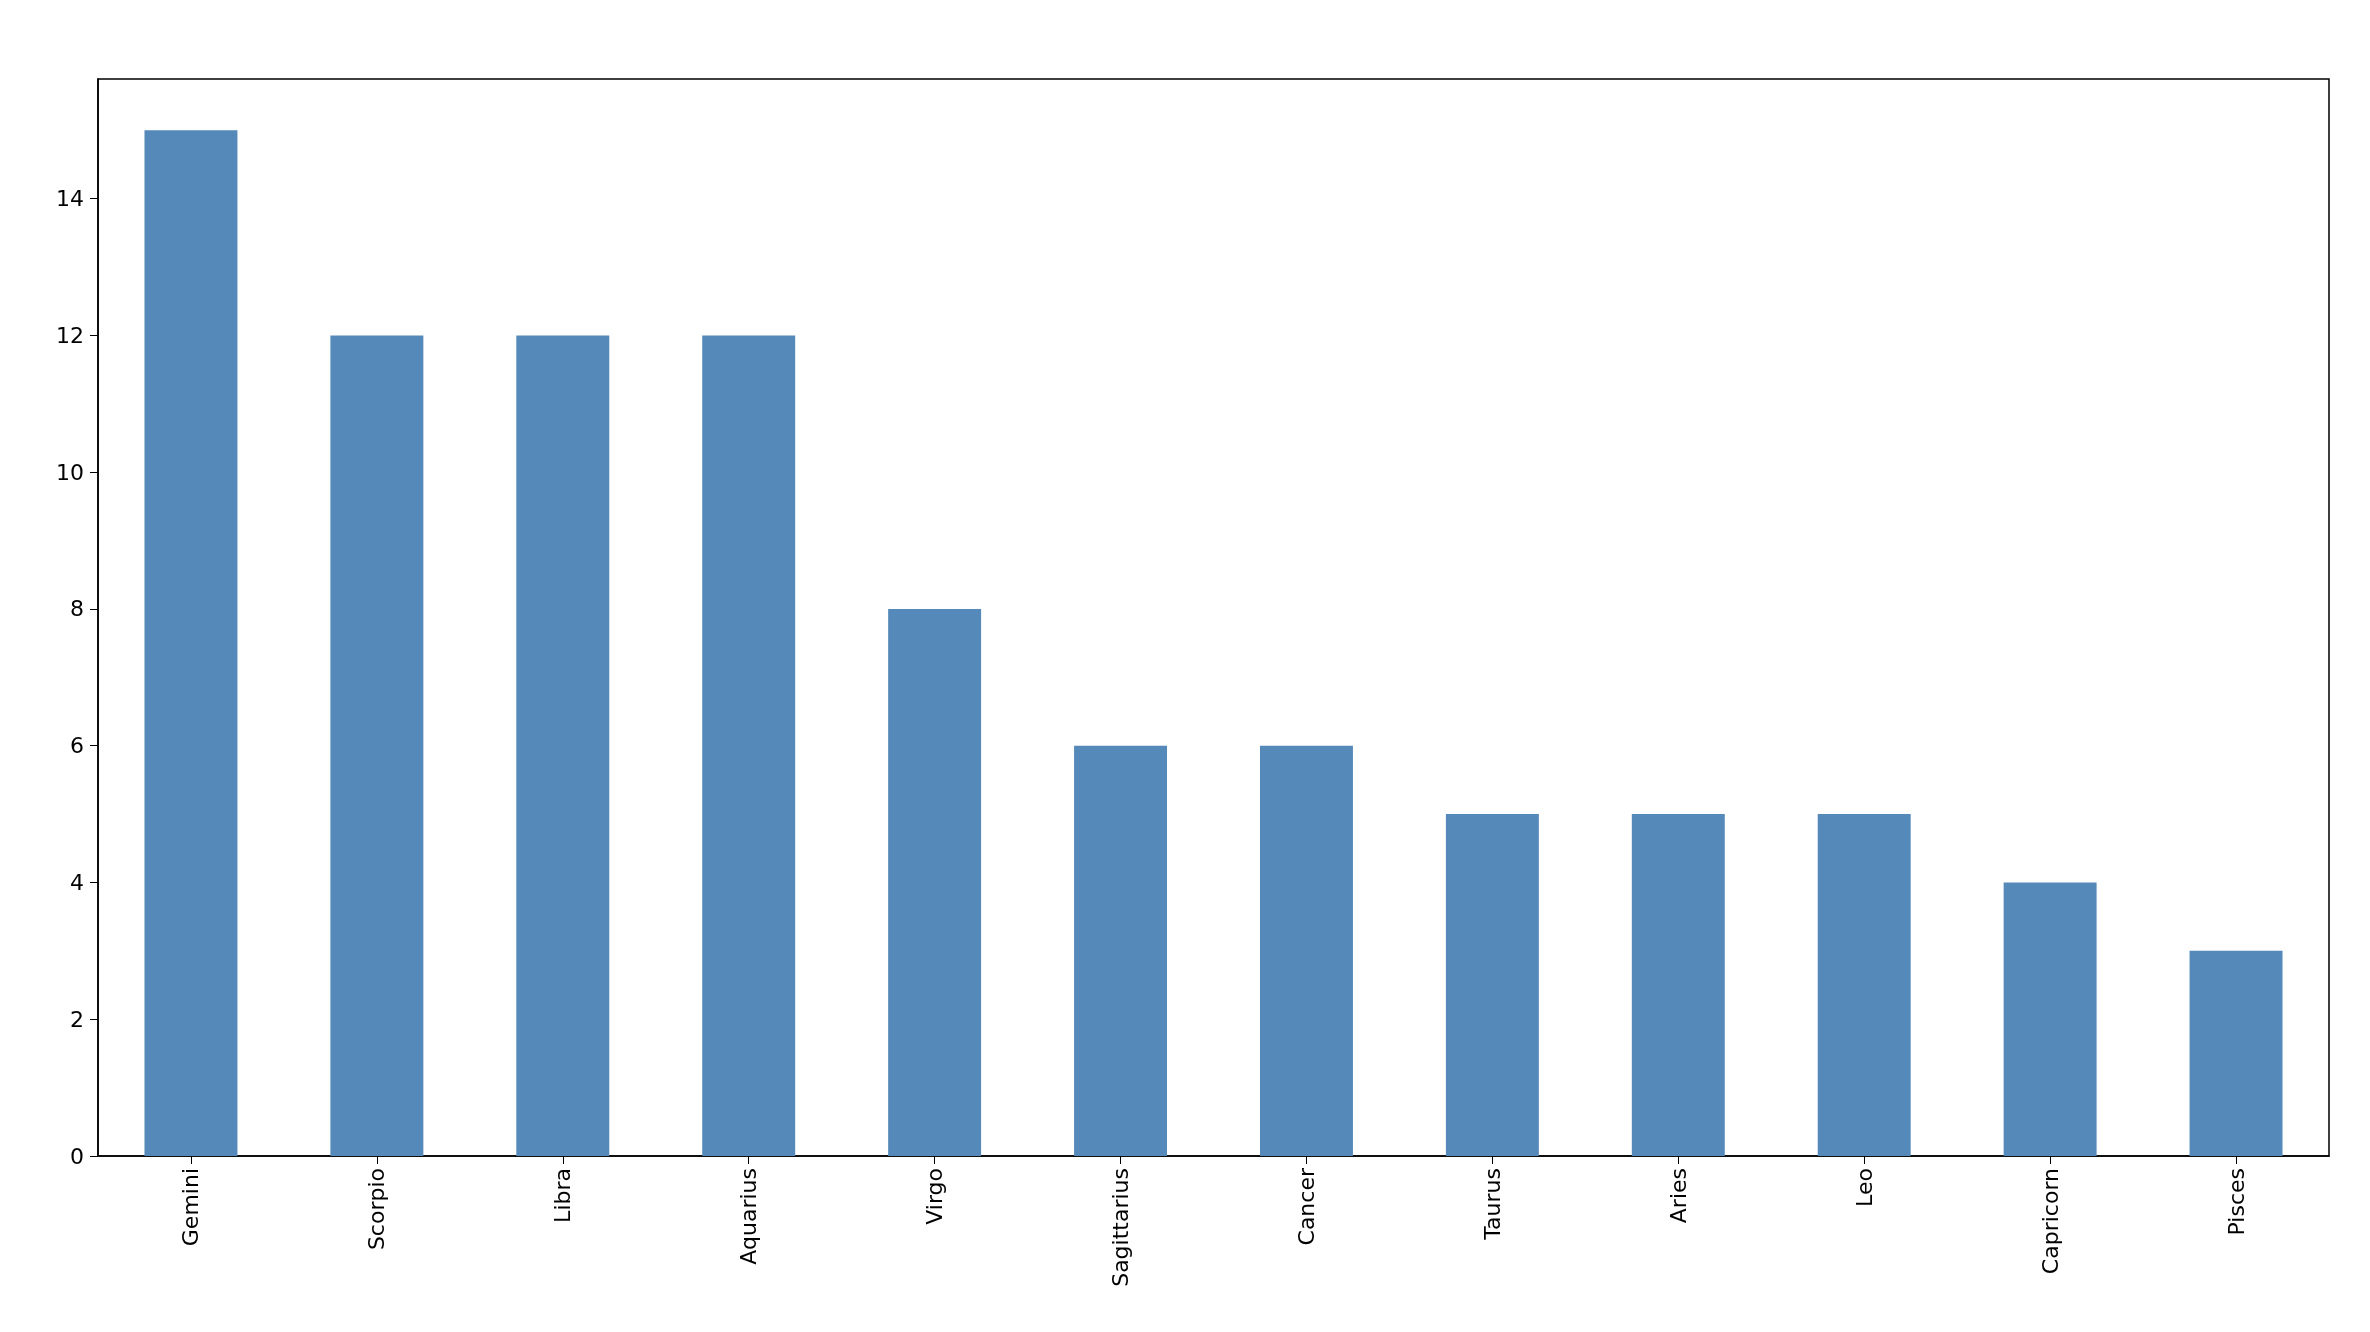  I want to click on x-tick-label: Leo, so click(1864, 1187).